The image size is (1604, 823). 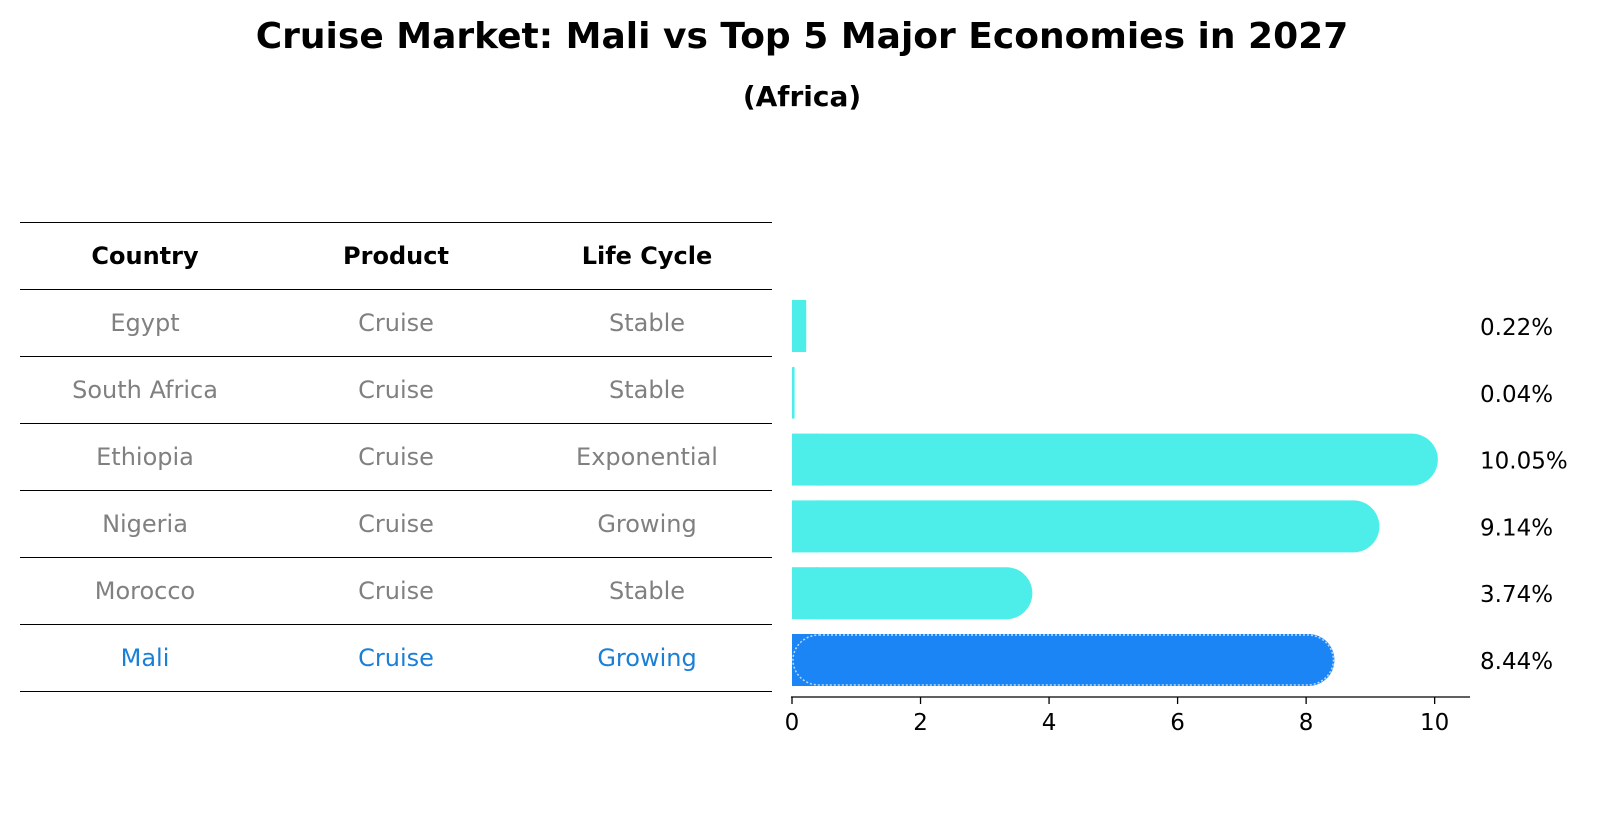 I want to click on country-cell: Ethiopia, so click(x=145, y=457).